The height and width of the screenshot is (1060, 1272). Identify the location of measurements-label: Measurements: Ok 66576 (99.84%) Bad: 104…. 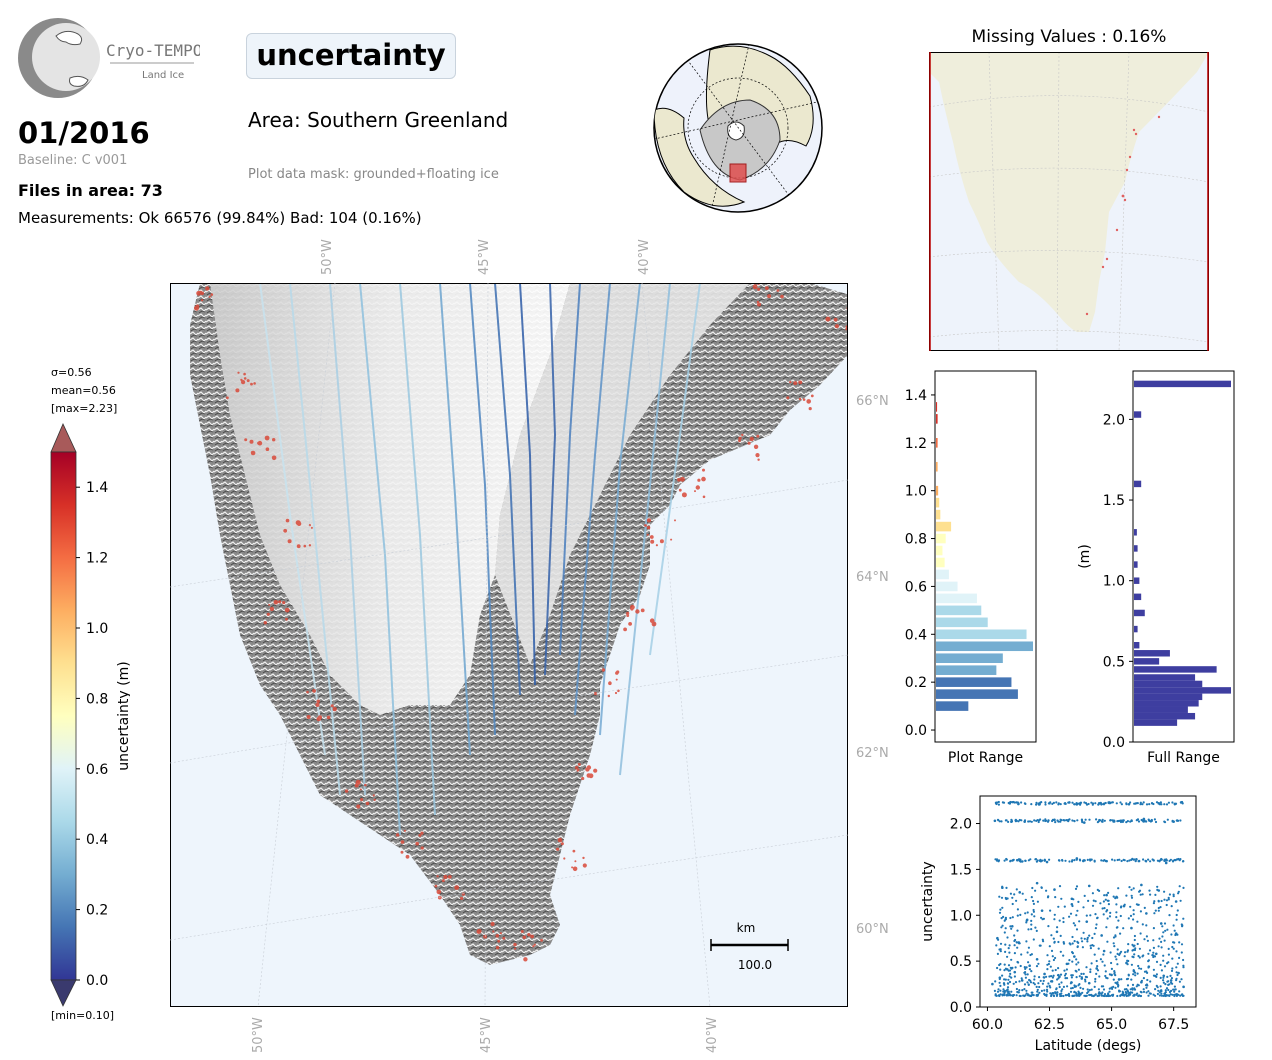
(220, 218).